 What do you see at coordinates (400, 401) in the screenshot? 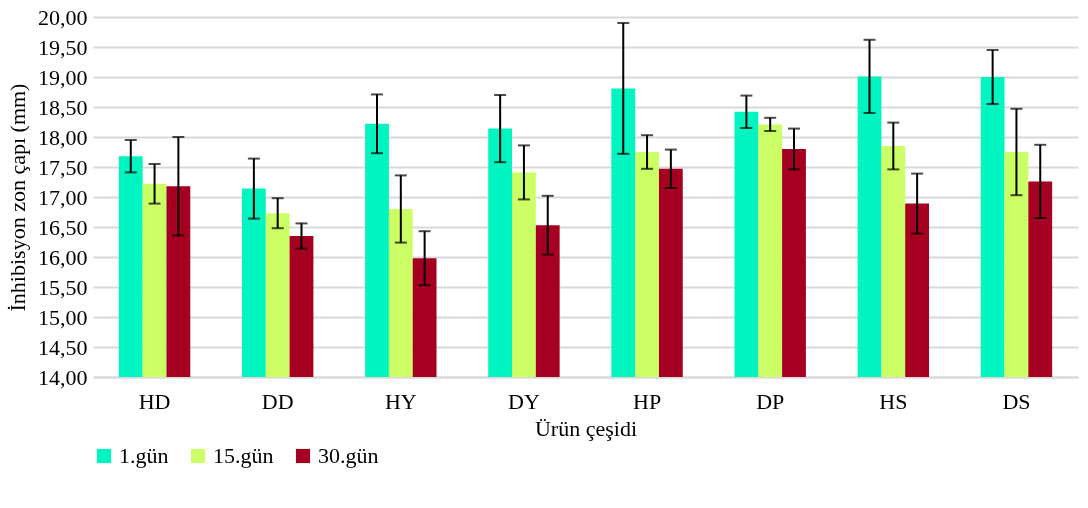
I see `x-tick-label: HY` at bounding box center [400, 401].